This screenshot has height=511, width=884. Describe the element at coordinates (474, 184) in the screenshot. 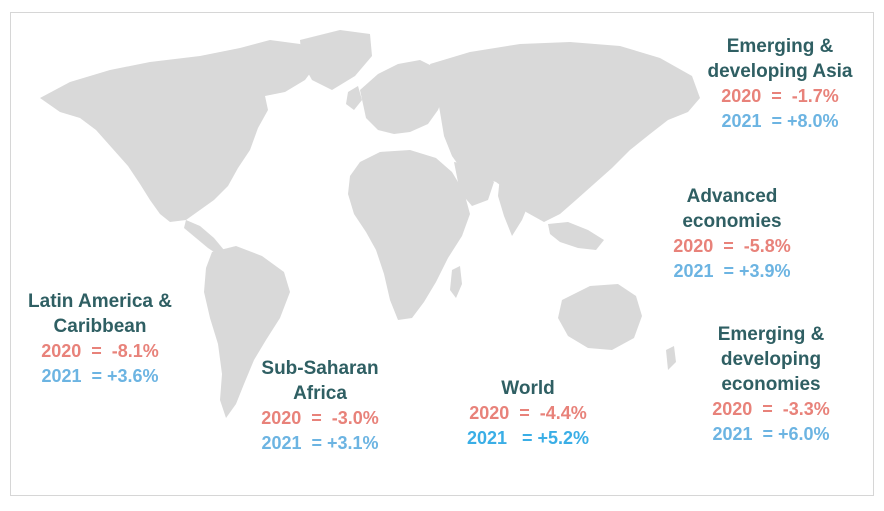

I see `arabia-landmass` at that location.